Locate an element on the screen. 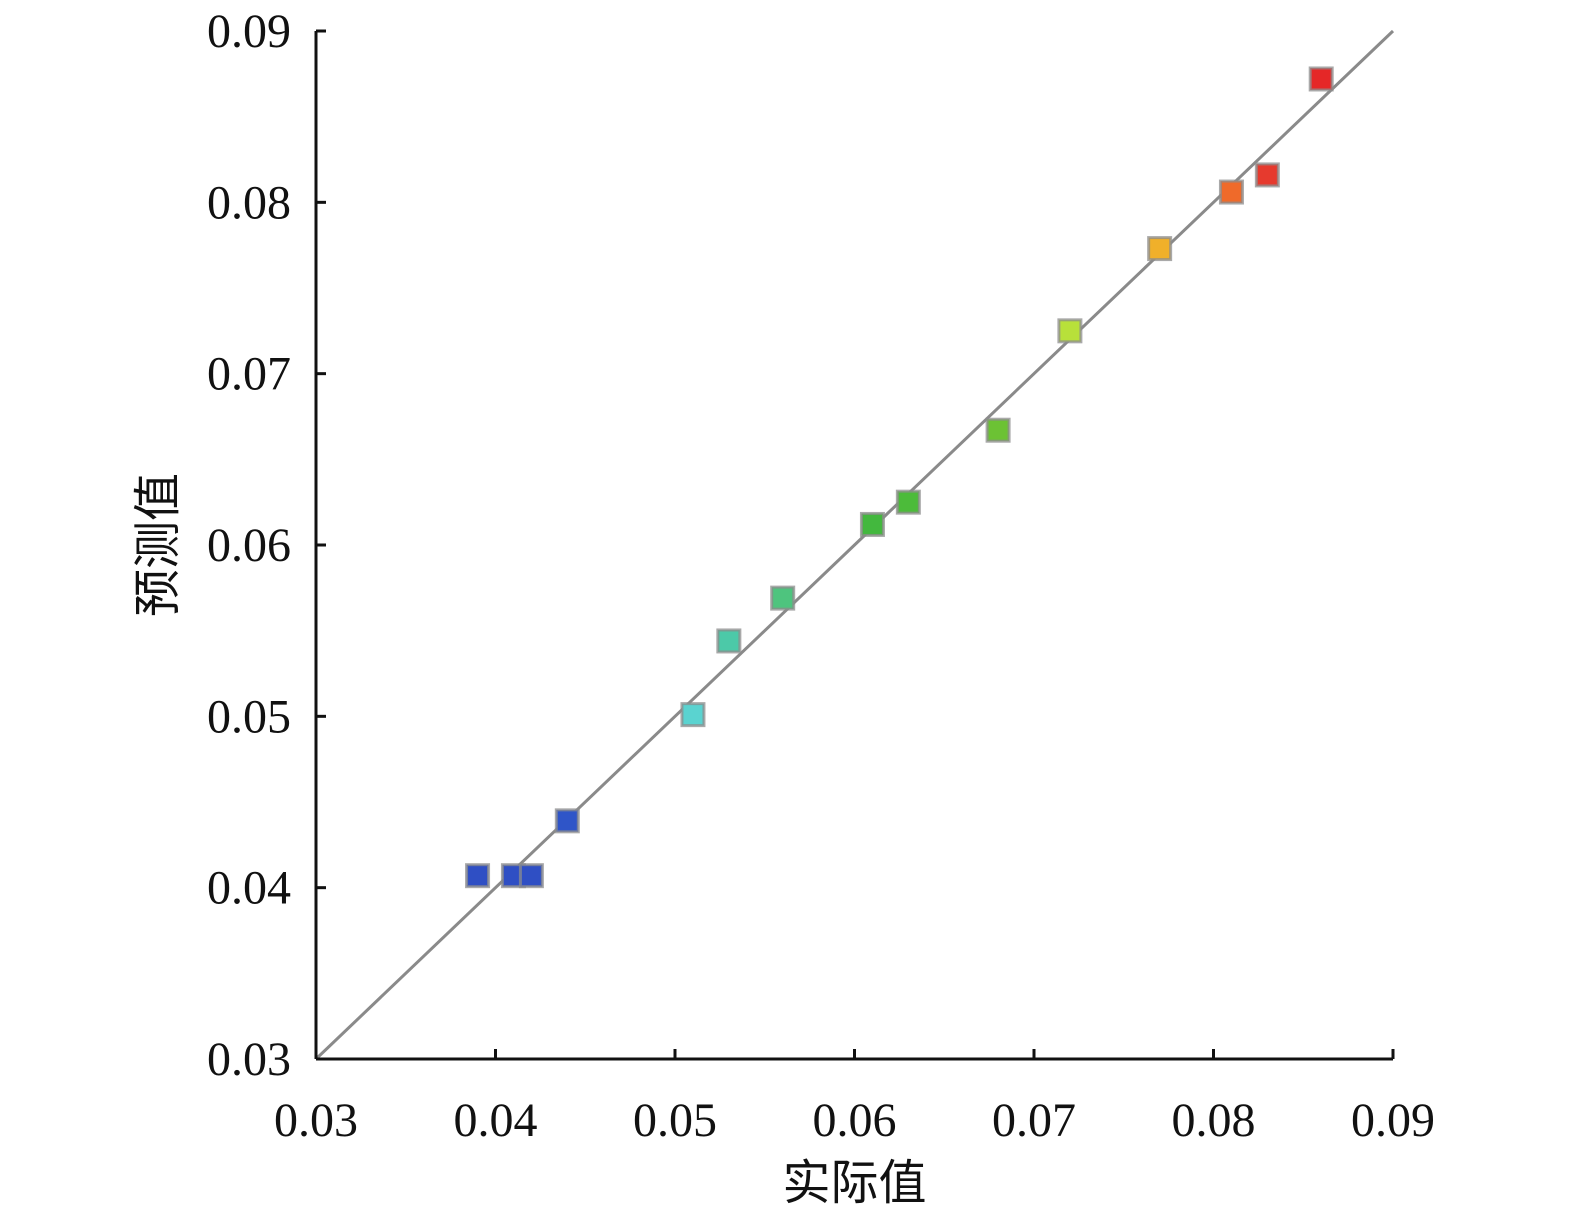  x-tick-label: 0.03 is located at coordinates (316, 1120).